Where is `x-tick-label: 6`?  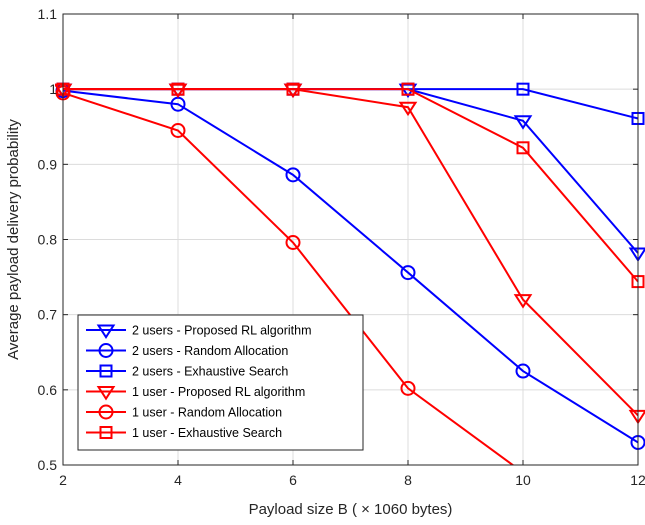
x-tick-label: 6 is located at coordinates (293, 480).